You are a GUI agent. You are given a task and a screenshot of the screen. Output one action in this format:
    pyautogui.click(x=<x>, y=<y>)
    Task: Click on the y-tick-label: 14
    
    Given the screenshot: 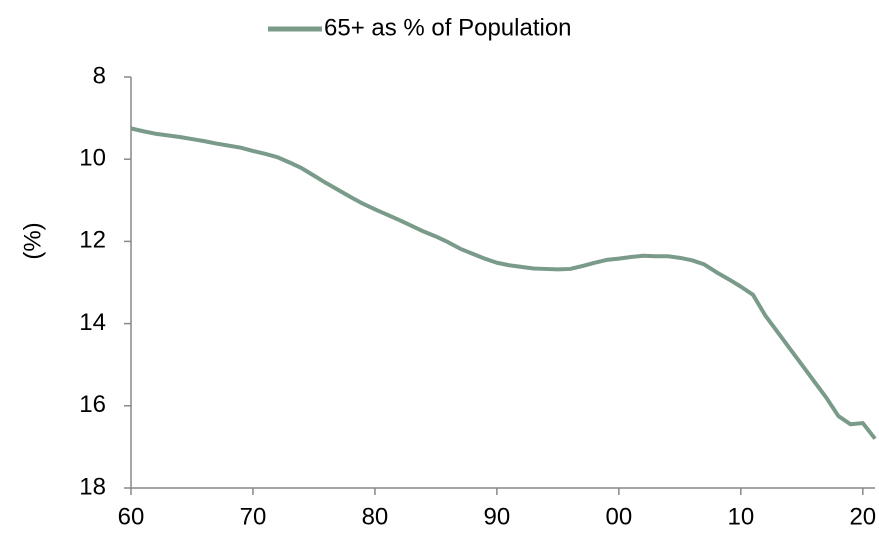 What is the action you would take?
    pyautogui.click(x=92, y=322)
    